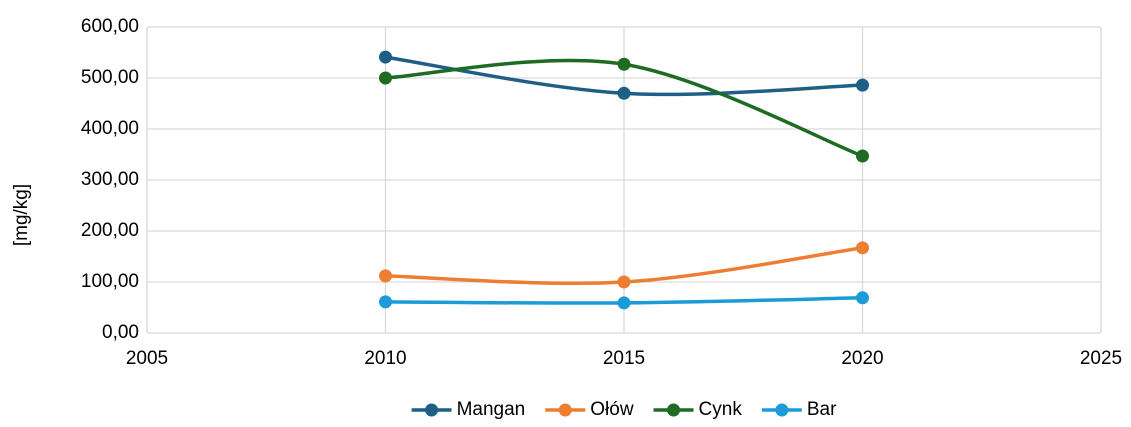  Describe the element at coordinates (799, 409) in the screenshot. I see `legend-item: Bar` at that location.